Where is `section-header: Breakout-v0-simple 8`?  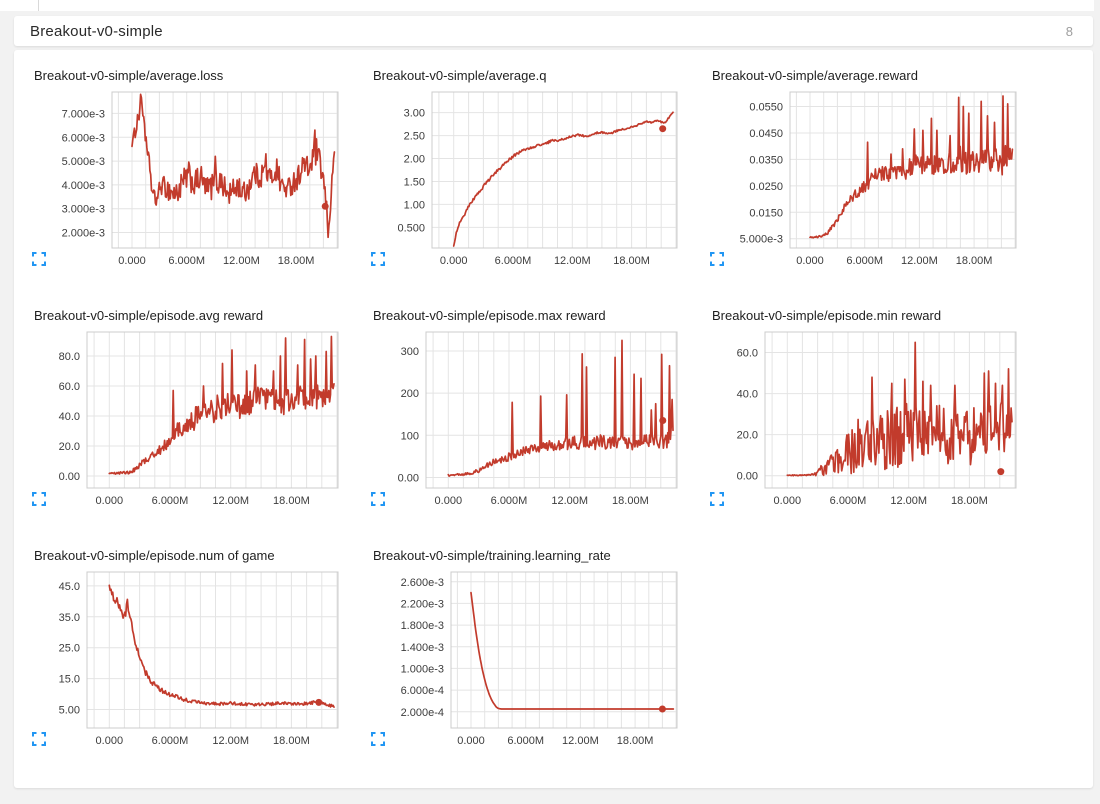 section-header: Breakout-v0-simple 8 is located at coordinates (553, 31).